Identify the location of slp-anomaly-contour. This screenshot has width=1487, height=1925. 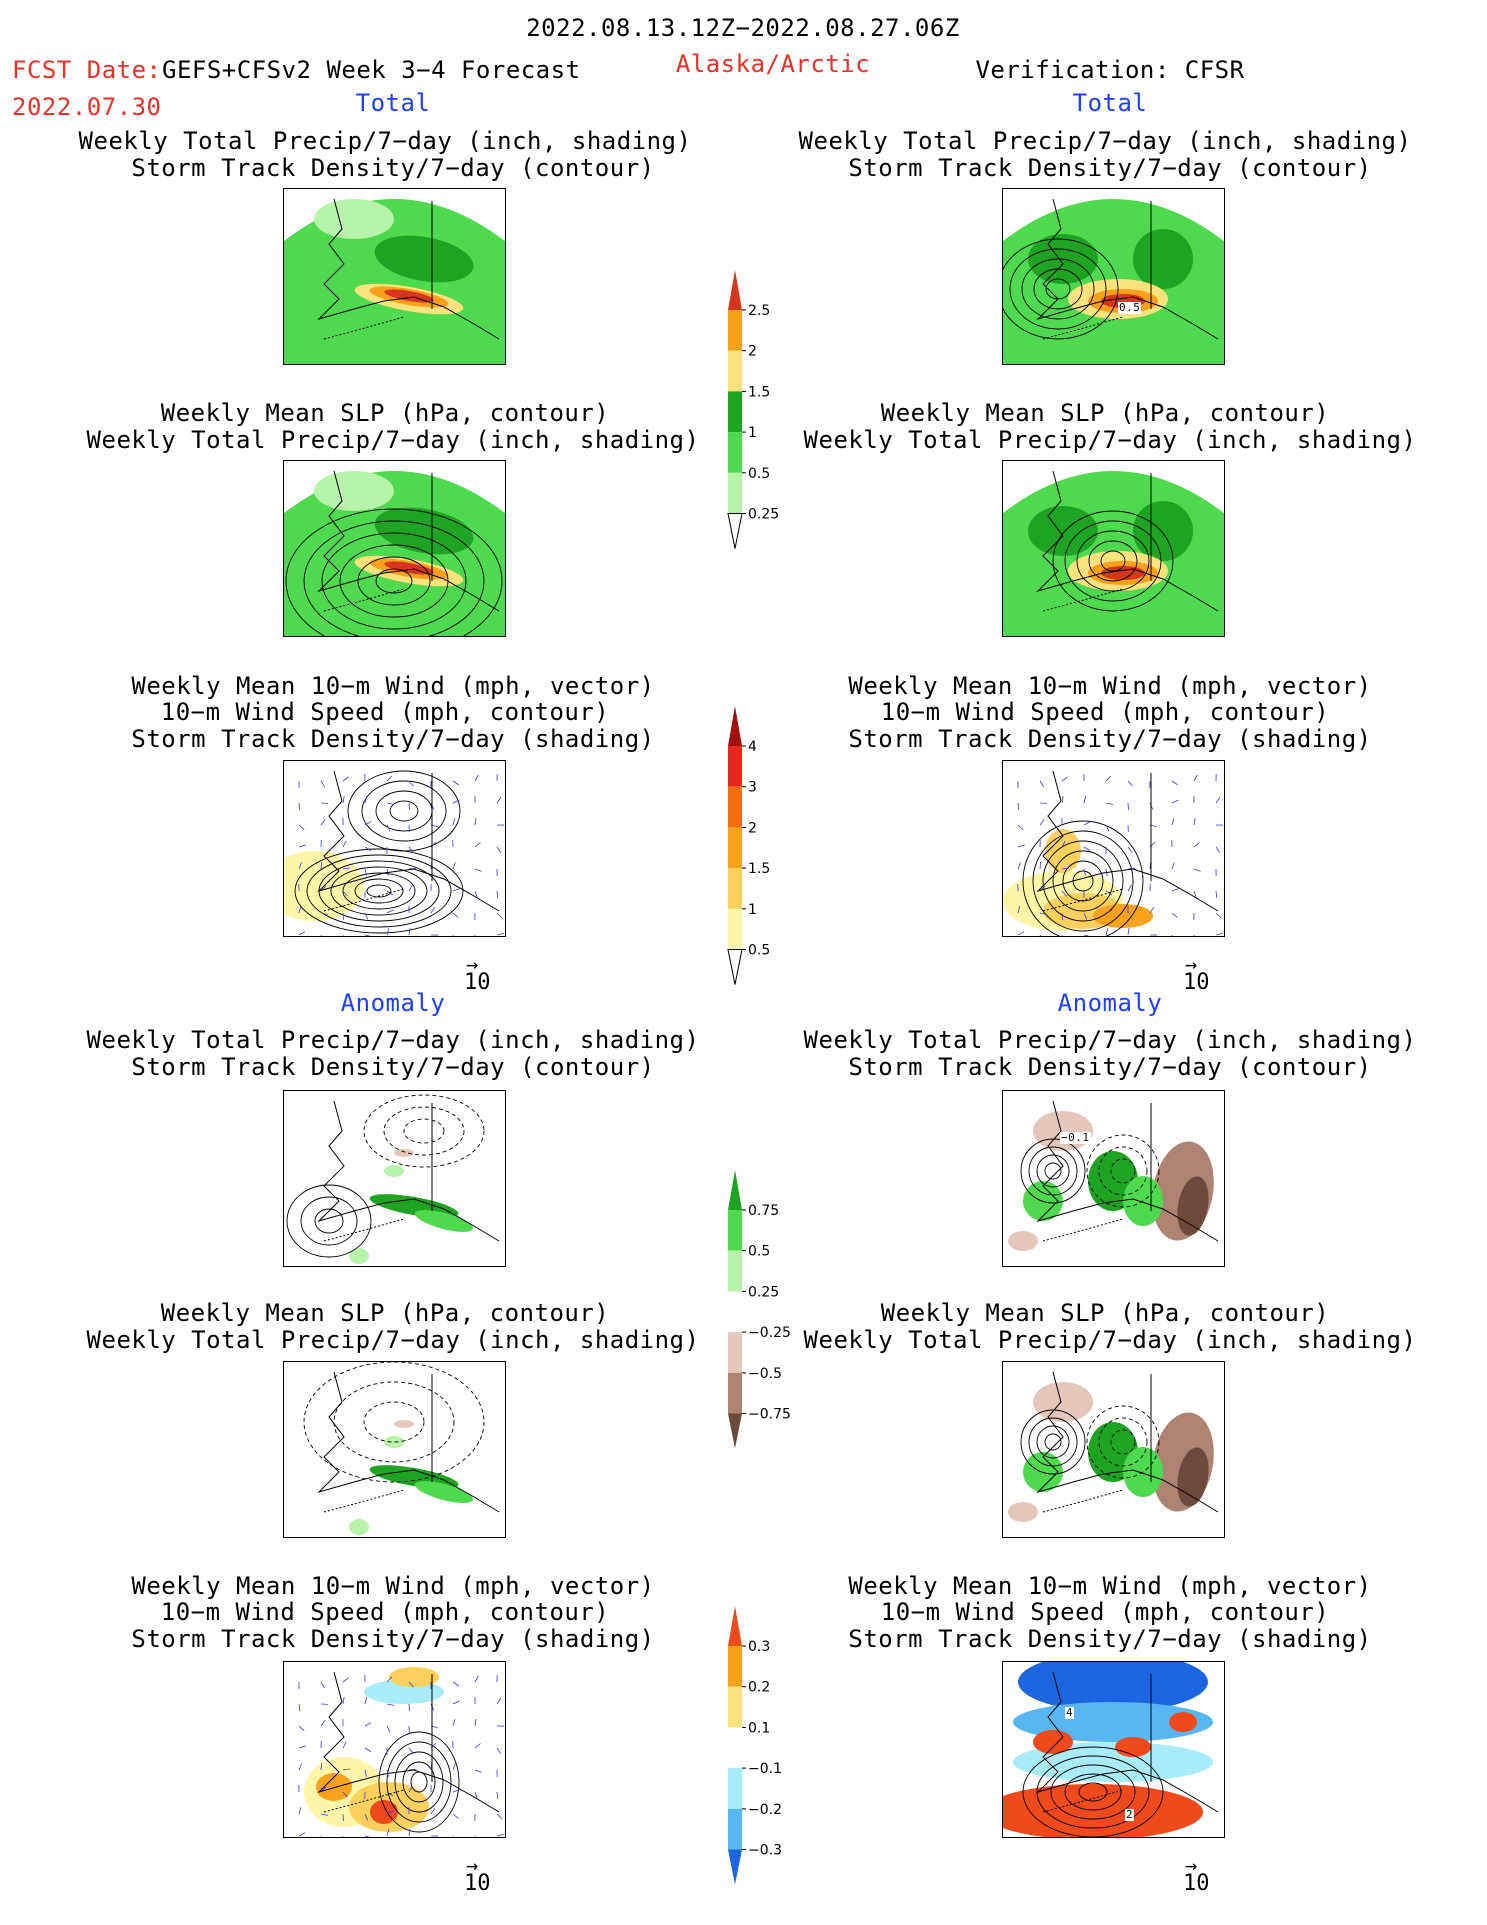
(394, 1422).